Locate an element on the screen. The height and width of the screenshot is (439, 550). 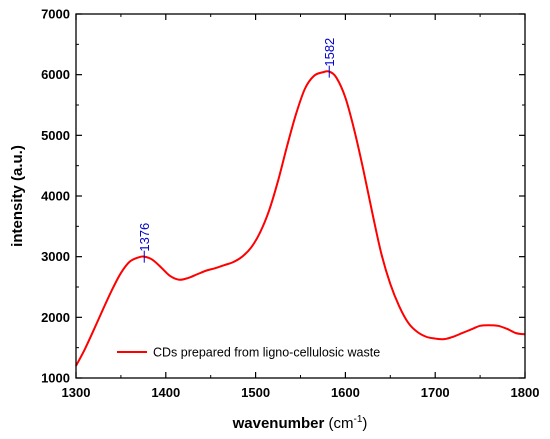
x-axis-label-unit-sup: -1 is located at coordinates (357, 419).